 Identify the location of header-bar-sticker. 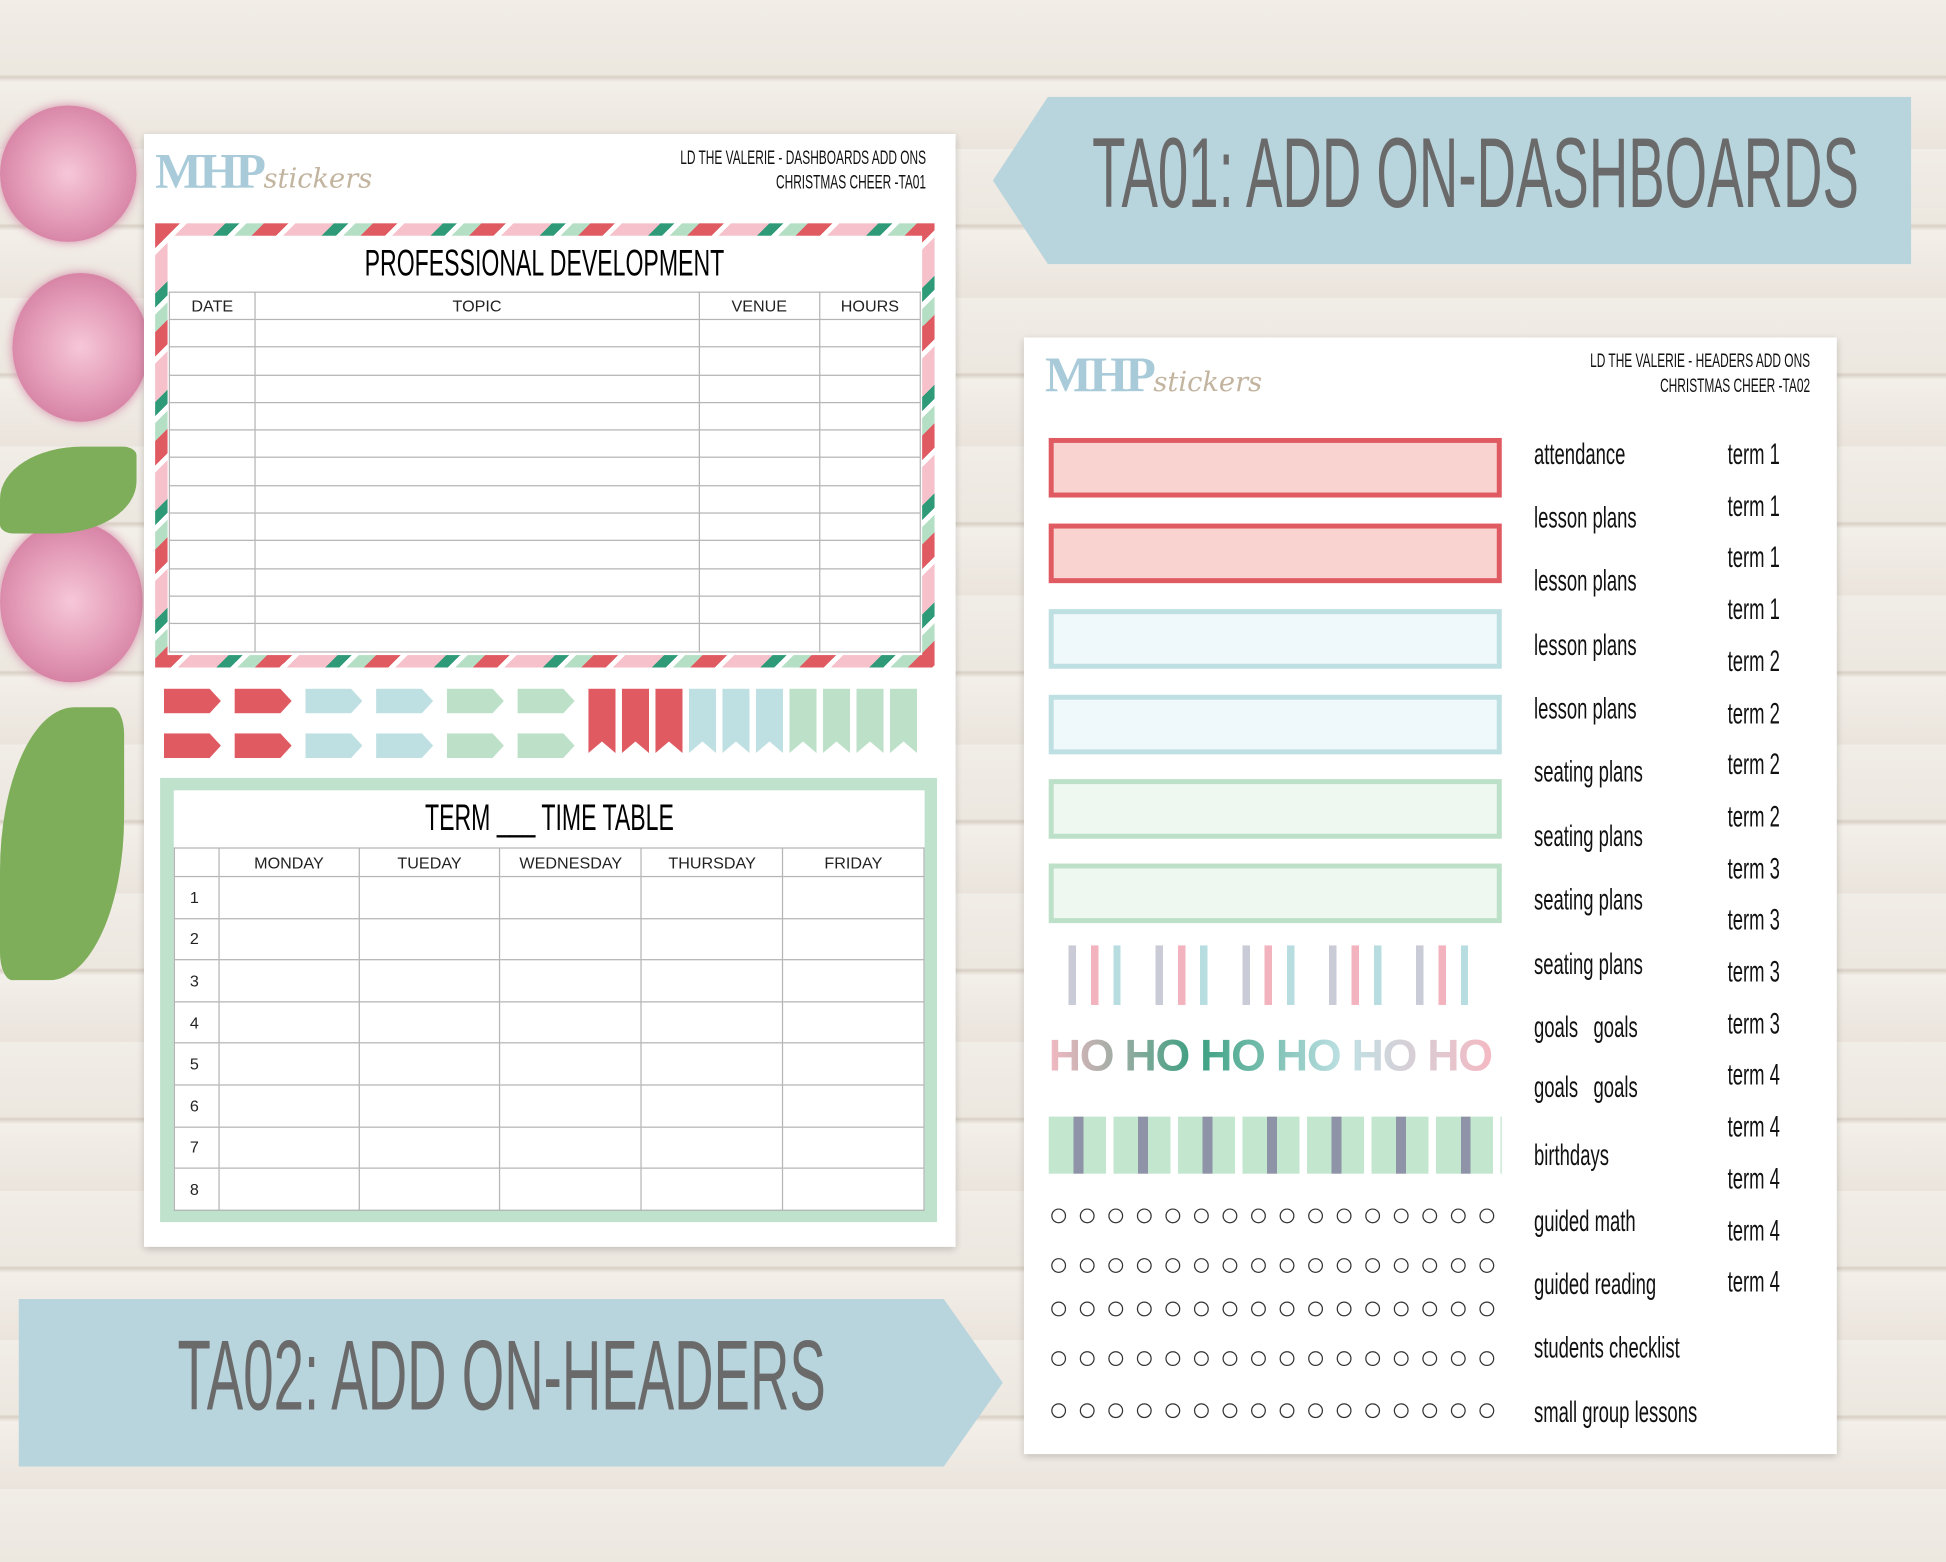
(1275, 724).